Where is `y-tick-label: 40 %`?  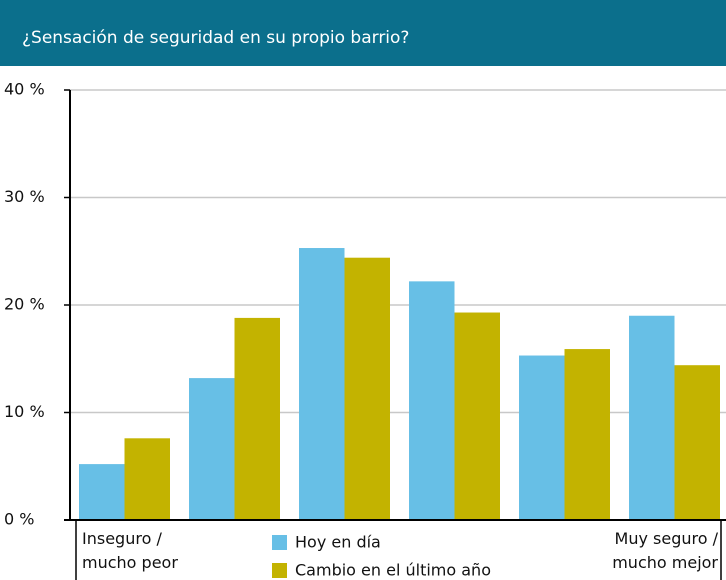
y-tick-label: 40 % is located at coordinates (24, 89).